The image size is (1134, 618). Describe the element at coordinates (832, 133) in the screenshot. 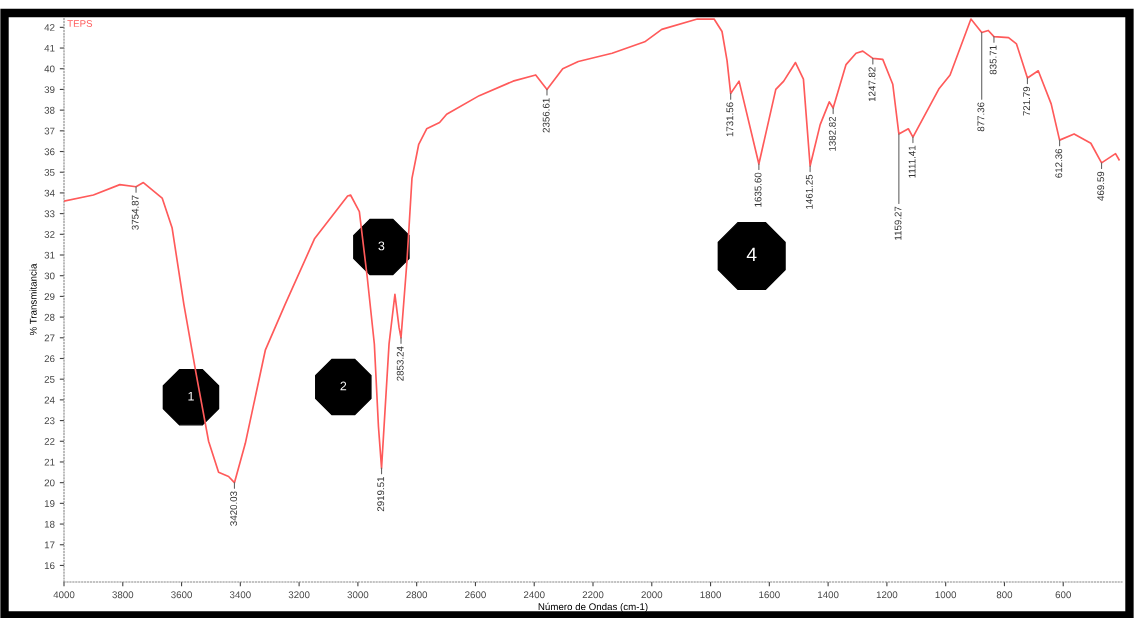

I see `annotation: 1382.82` at that location.